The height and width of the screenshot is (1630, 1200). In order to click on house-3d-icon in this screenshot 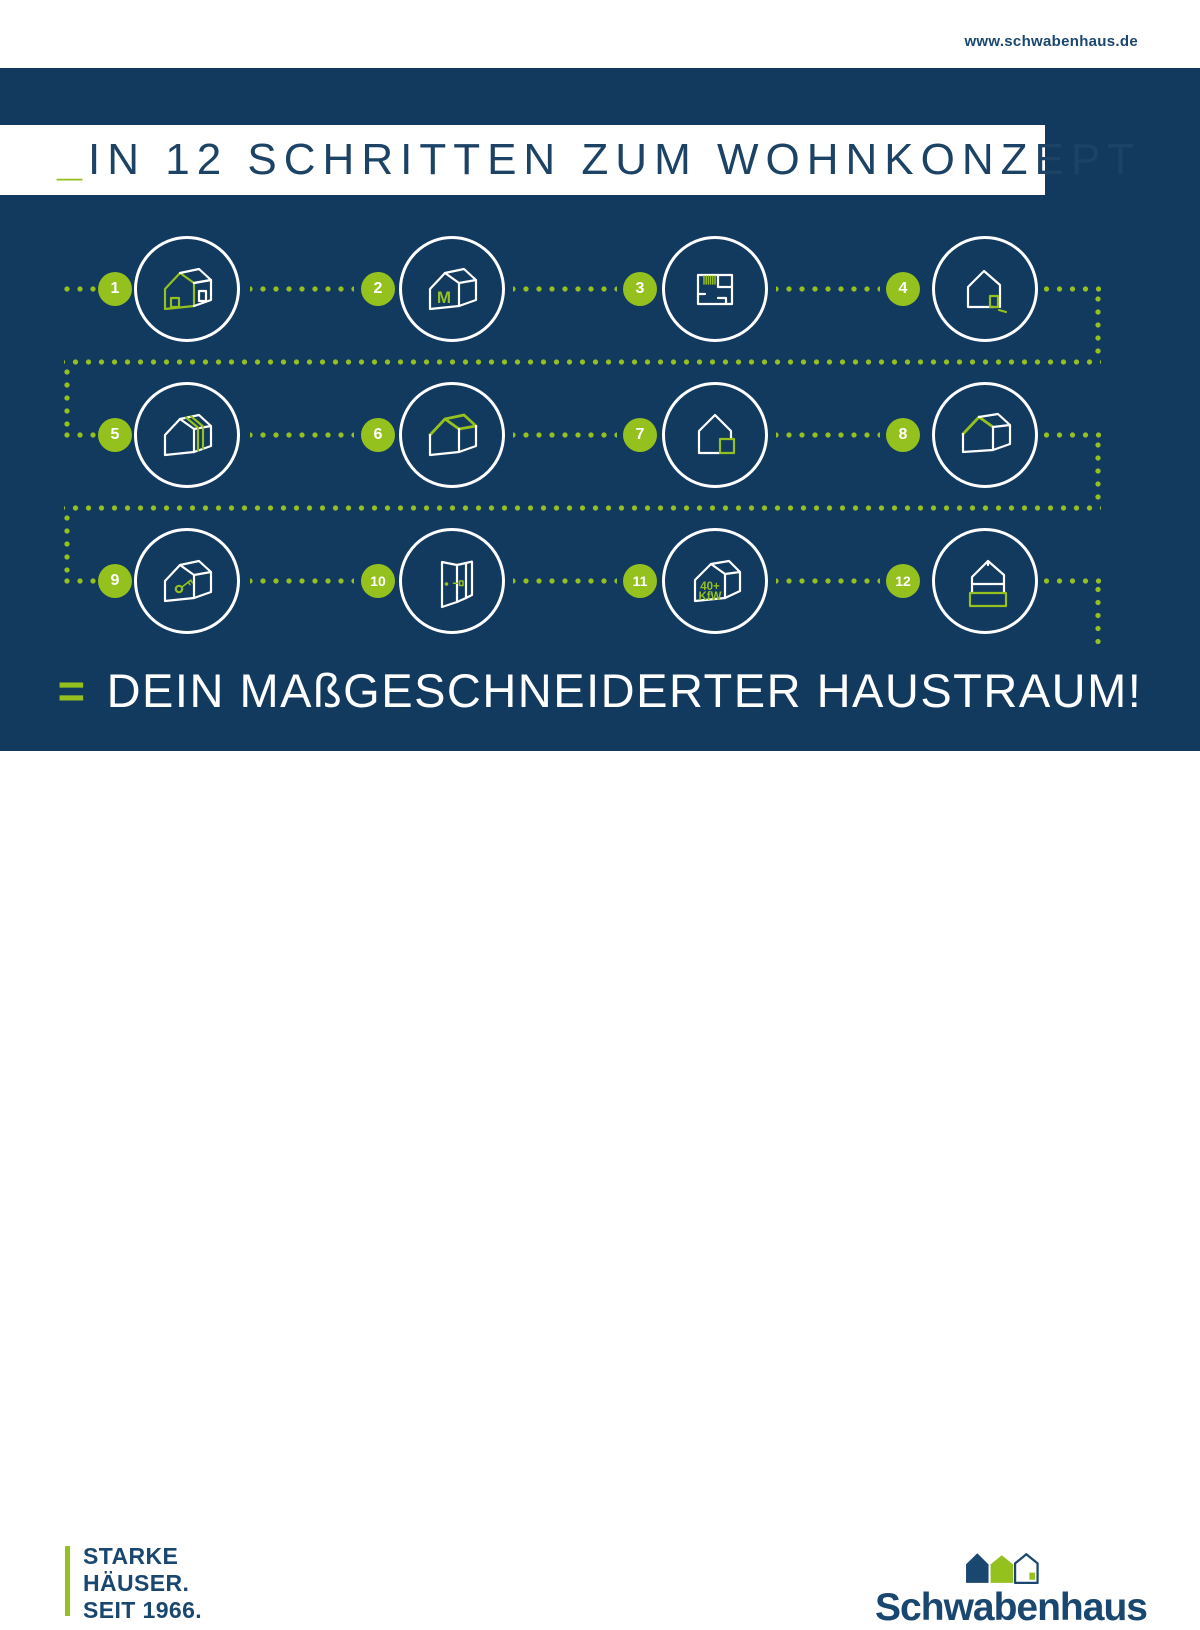, I will do `click(188, 289)`.